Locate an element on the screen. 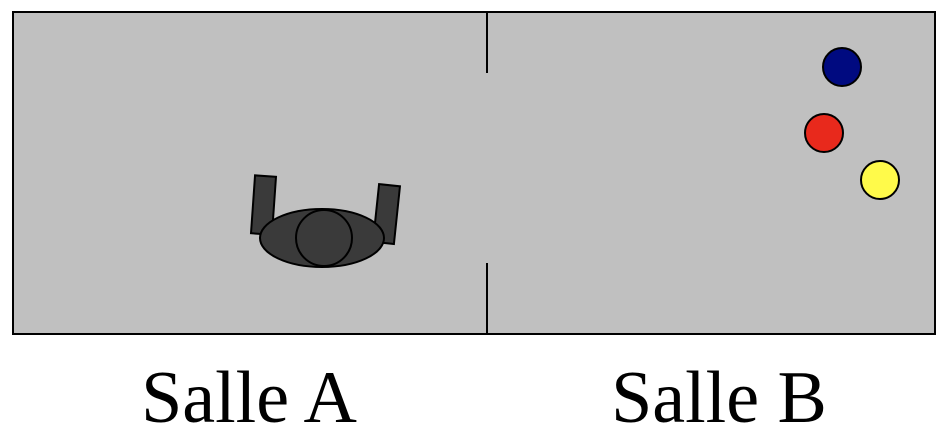  robot-icon is located at coordinates (325, 221).